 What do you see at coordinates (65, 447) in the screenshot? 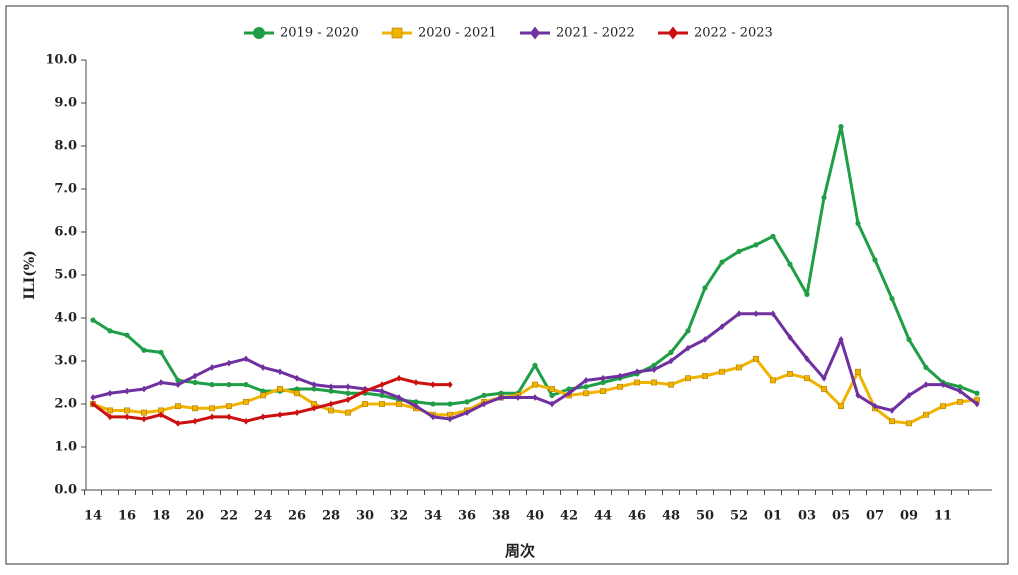
I see `y-tick-label: 1.0` at bounding box center [65, 447].